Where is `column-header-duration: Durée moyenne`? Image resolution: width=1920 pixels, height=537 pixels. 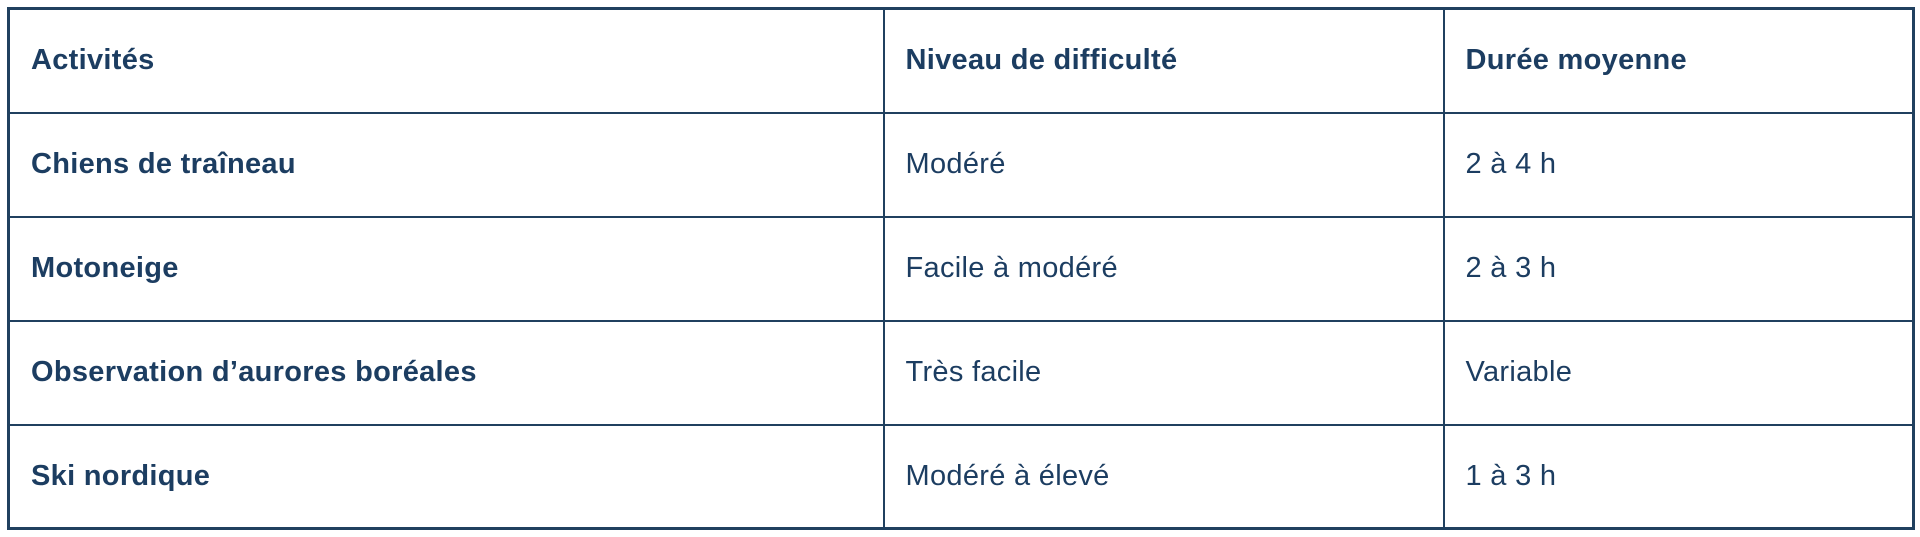 column-header-duration: Durée moyenne is located at coordinates (1678, 60).